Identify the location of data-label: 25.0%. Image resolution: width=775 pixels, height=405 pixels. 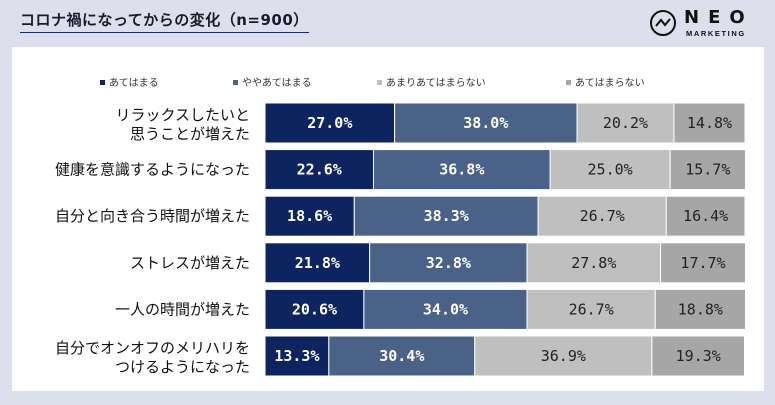
(610, 170).